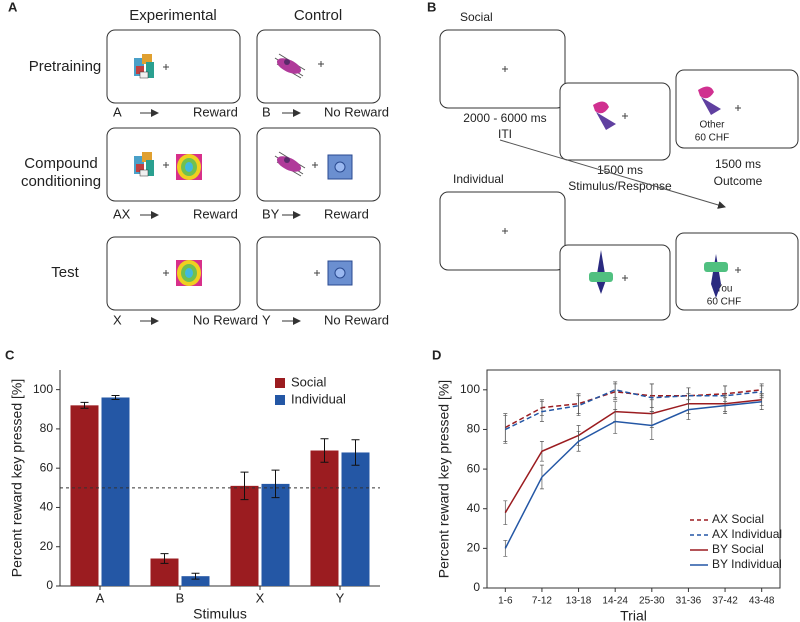 The height and width of the screenshot is (622, 800). I want to click on phase-label: Pretraining, so click(65, 66).